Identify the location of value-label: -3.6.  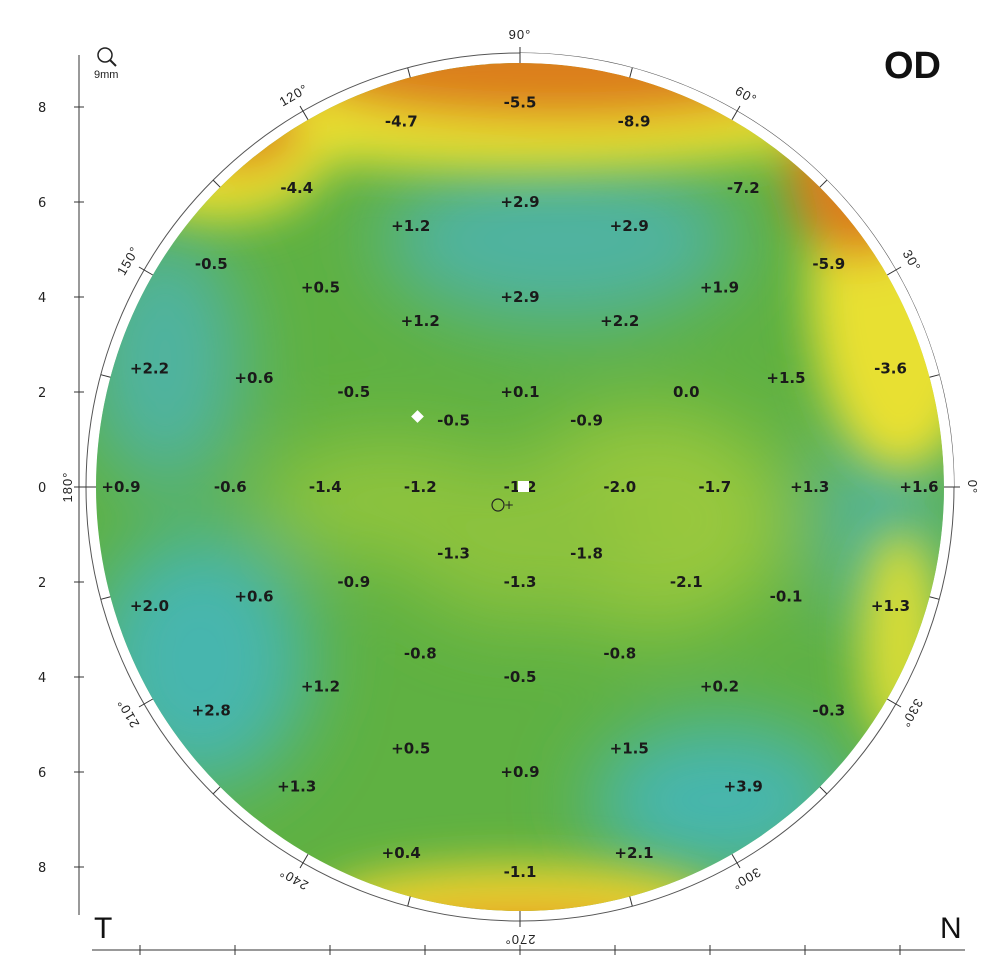
(890, 368).